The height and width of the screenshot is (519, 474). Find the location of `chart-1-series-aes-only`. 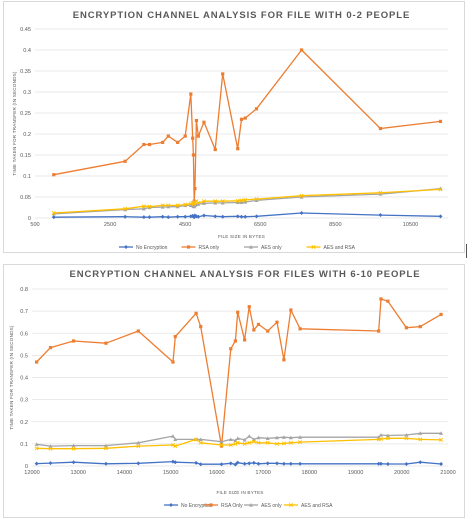

chart-1-series-aes-only is located at coordinates (247, 201).